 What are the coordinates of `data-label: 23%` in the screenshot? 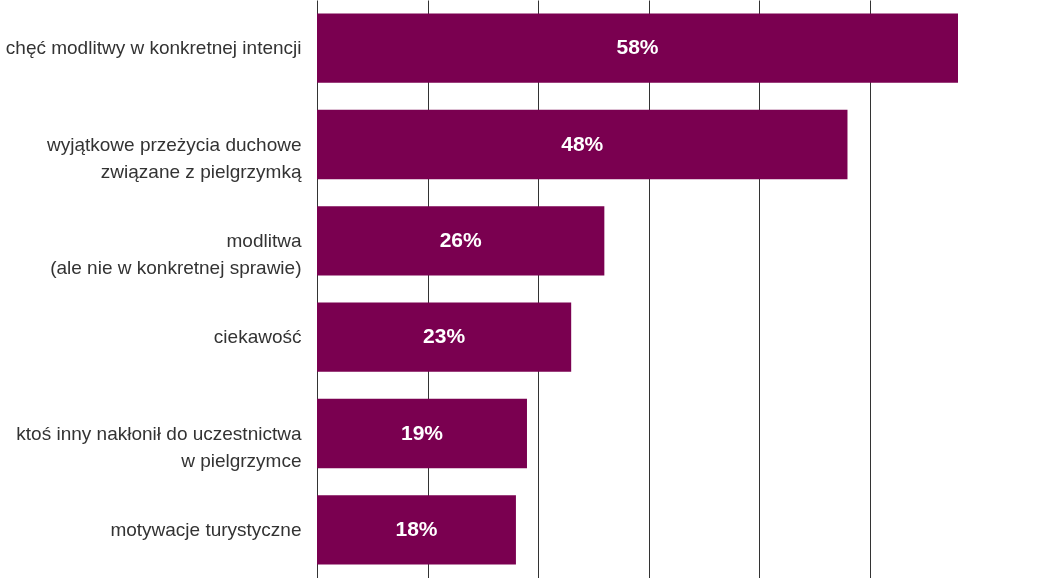 It's located at (444, 336).